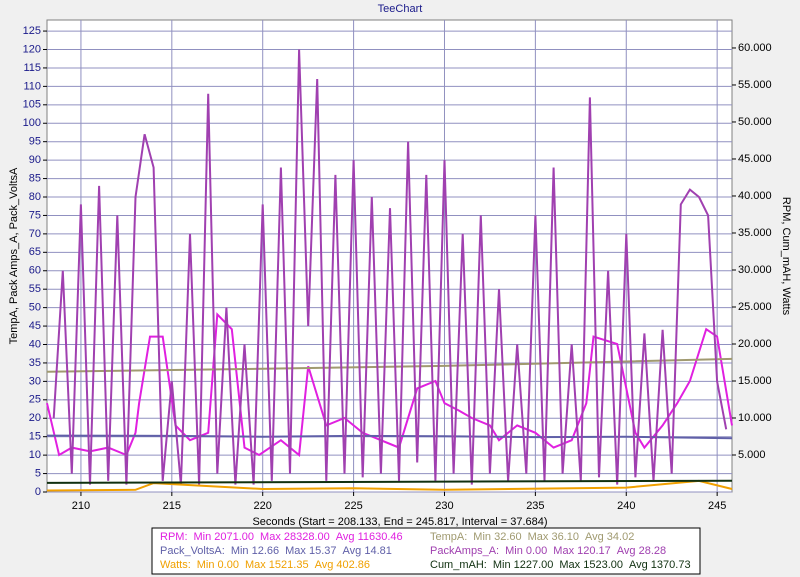  Describe the element at coordinates (660, 565) in the screenshot. I see `legend-stat: Avg 1370.73` at that location.